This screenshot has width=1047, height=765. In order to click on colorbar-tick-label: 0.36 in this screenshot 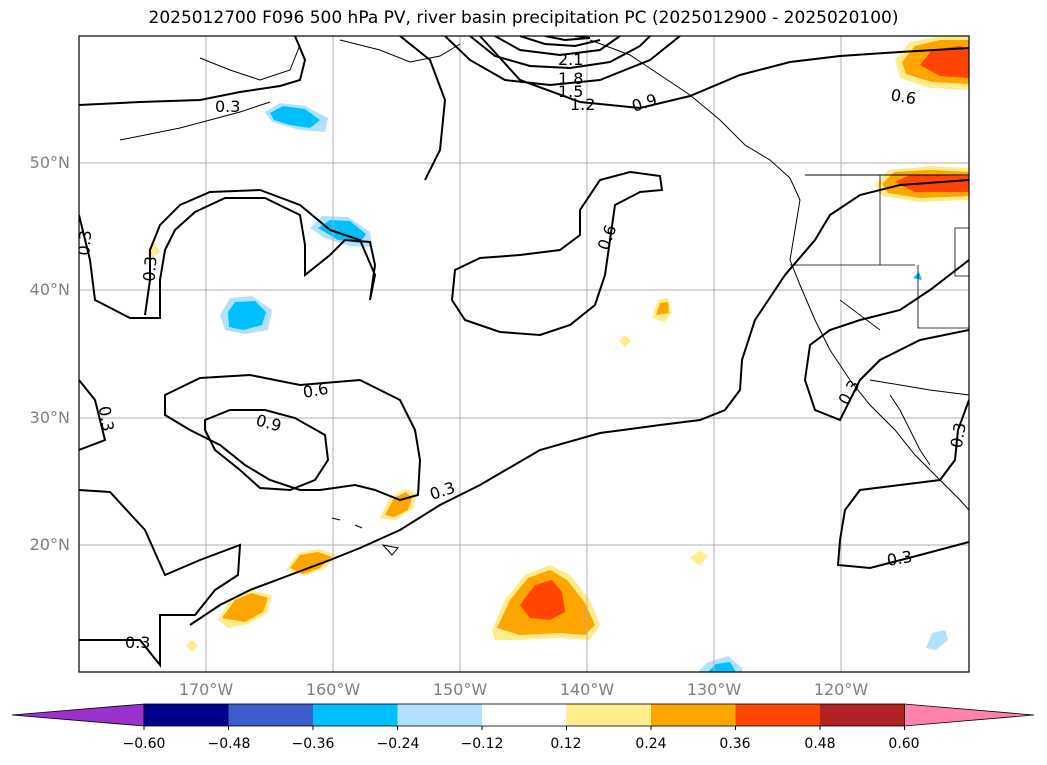, I will do `click(735, 744)`.